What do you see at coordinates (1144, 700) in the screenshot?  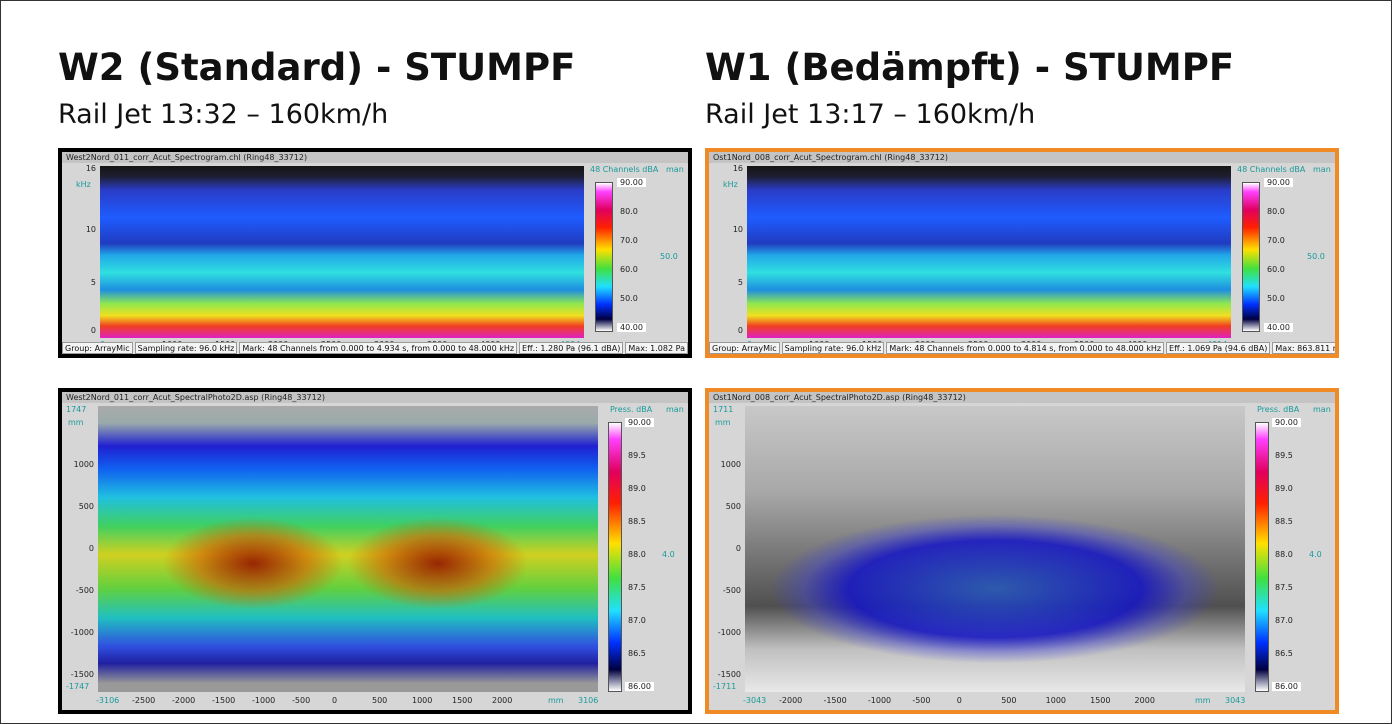 I see `x-tick-label: 2000` at bounding box center [1144, 700].